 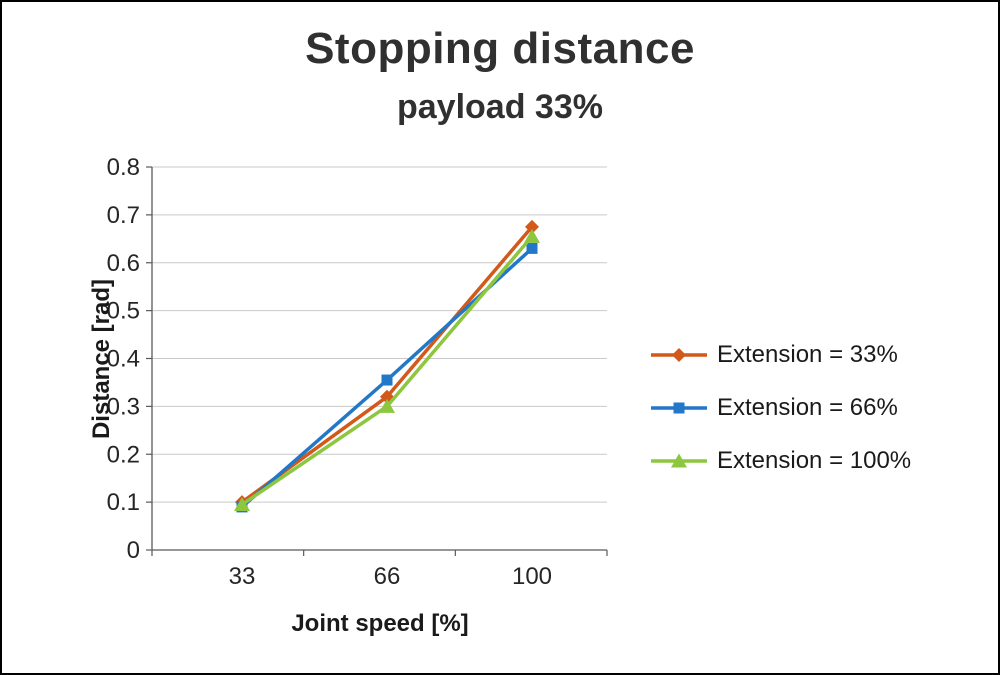 What do you see at coordinates (814, 460) in the screenshot?
I see `legend-label: Extension = 100%` at bounding box center [814, 460].